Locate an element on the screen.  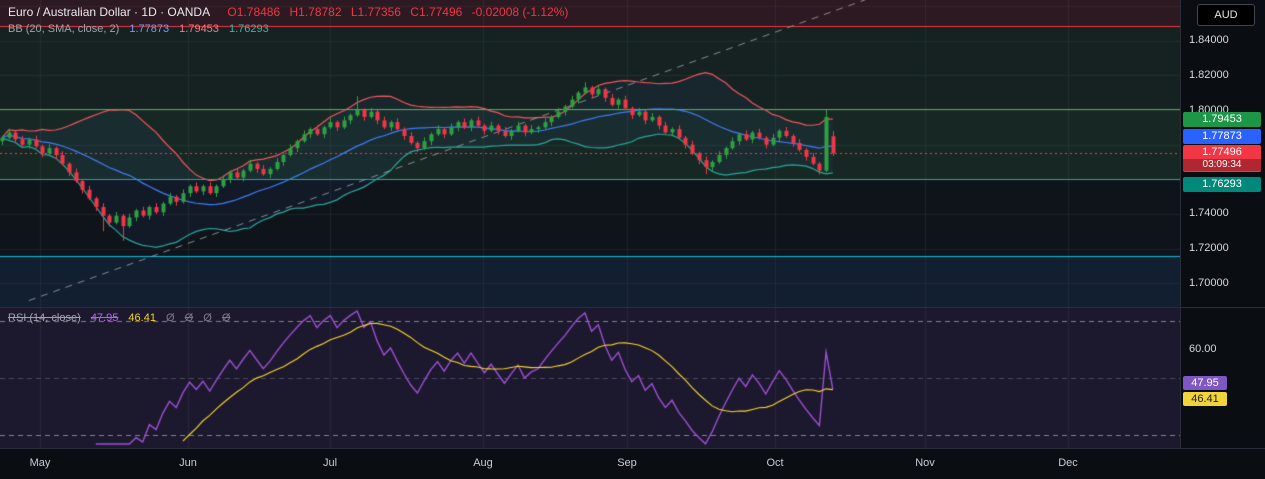
price-badge-value: 1.76293 is located at coordinates (1222, 183).